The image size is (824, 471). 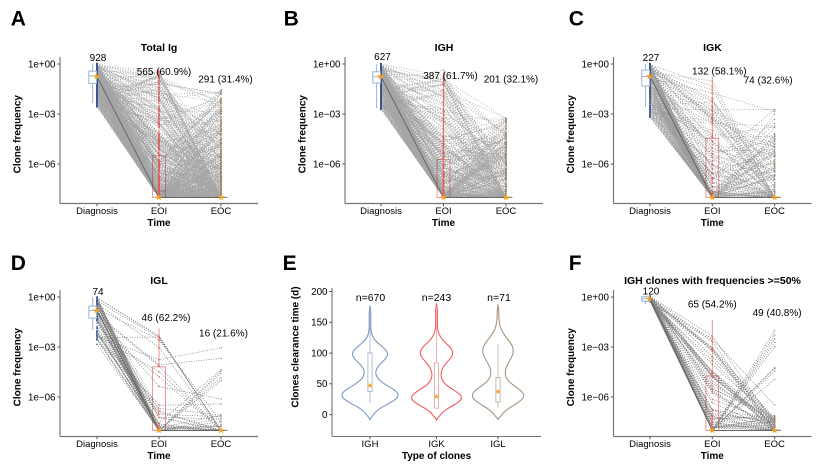 What do you see at coordinates (325, 415) in the screenshot?
I see `svg-text: 0` at bounding box center [325, 415].